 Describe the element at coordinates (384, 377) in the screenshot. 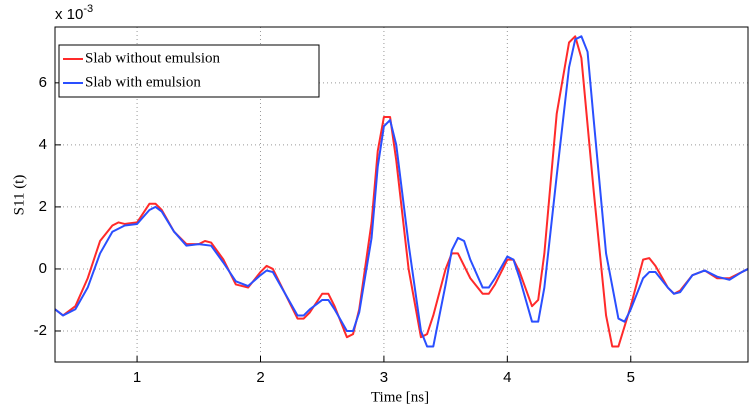

I see `x-tick-label: 3` at that location.